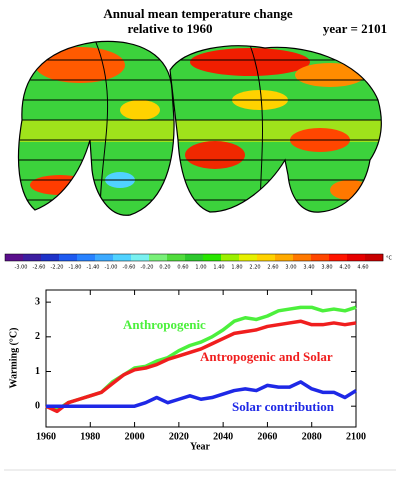  What do you see at coordinates (362, 268) in the screenshot?
I see `colorbar-label: 4.60` at bounding box center [362, 268].